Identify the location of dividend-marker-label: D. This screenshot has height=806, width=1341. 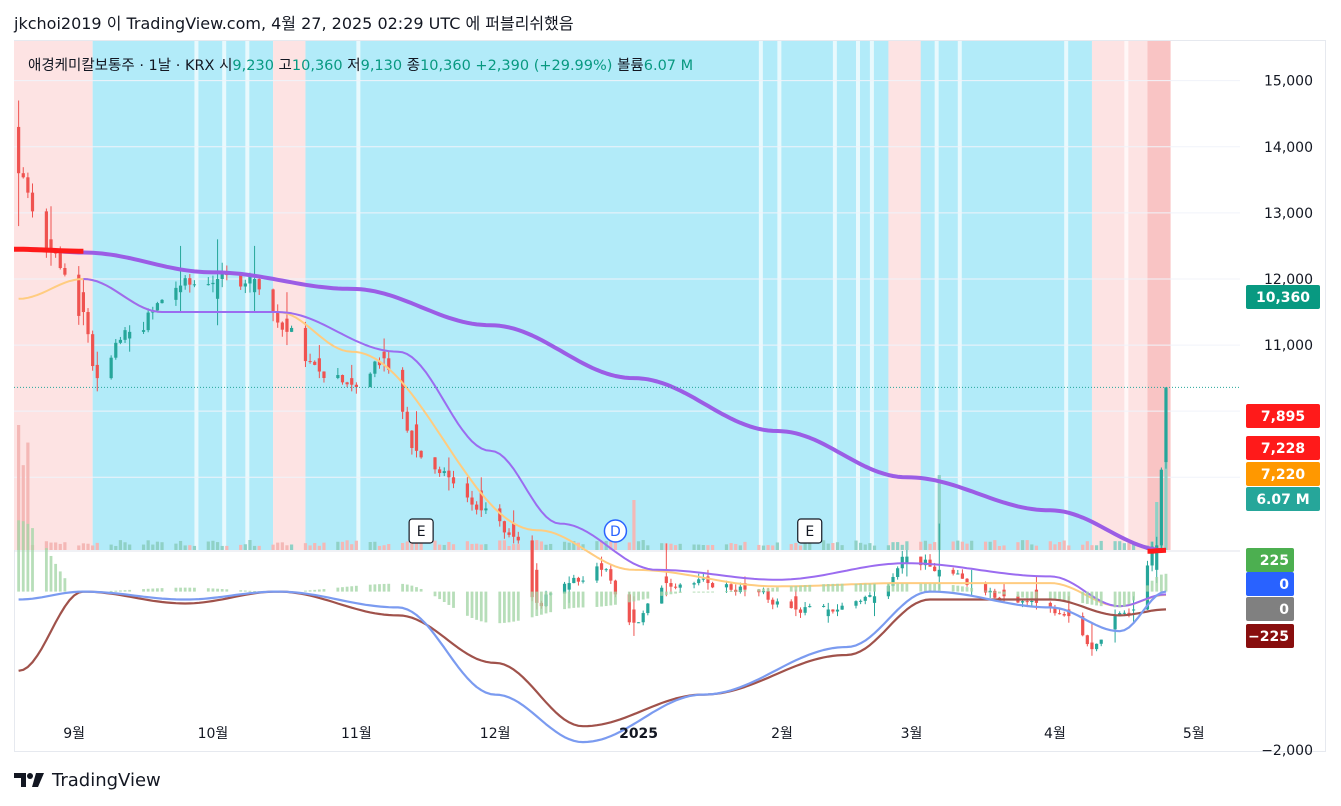
(615, 532).